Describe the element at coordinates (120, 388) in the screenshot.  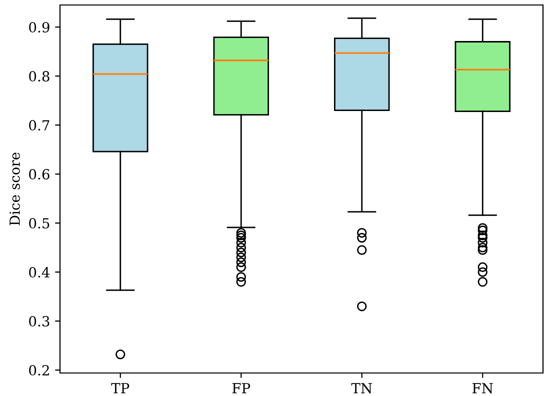
I see `x-tick-label: TP` at that location.